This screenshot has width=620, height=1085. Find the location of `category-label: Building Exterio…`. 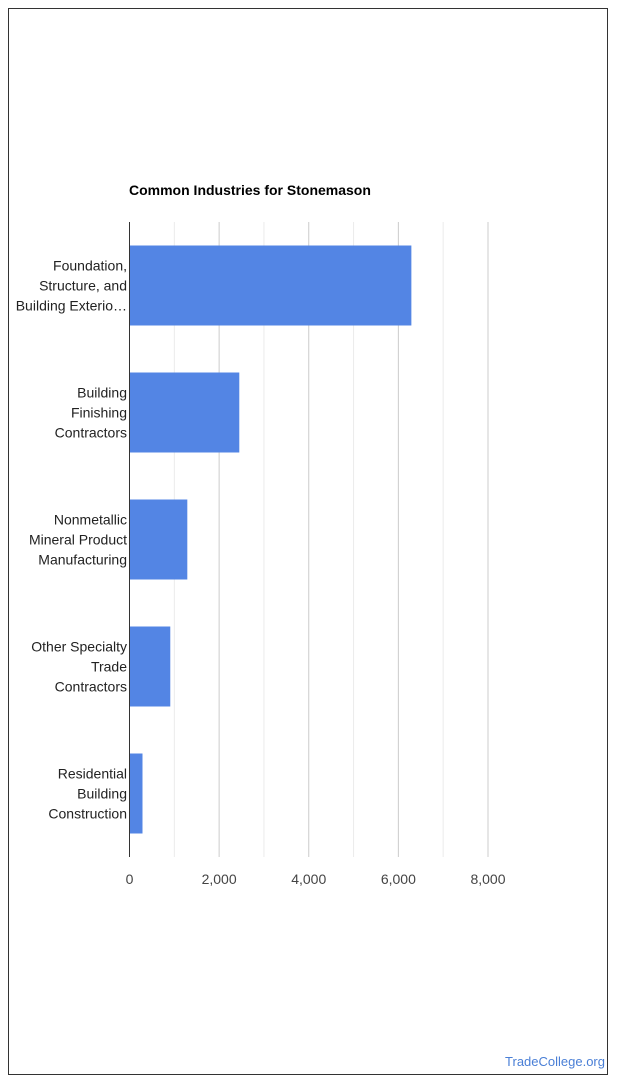

category-label: Building Exterio… is located at coordinates (71, 306).